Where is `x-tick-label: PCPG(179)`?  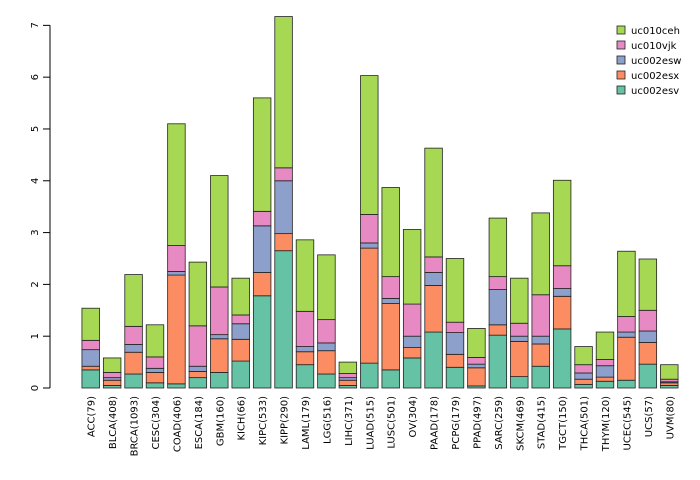
x-tick-label: PCPG(179) is located at coordinates (456, 423).